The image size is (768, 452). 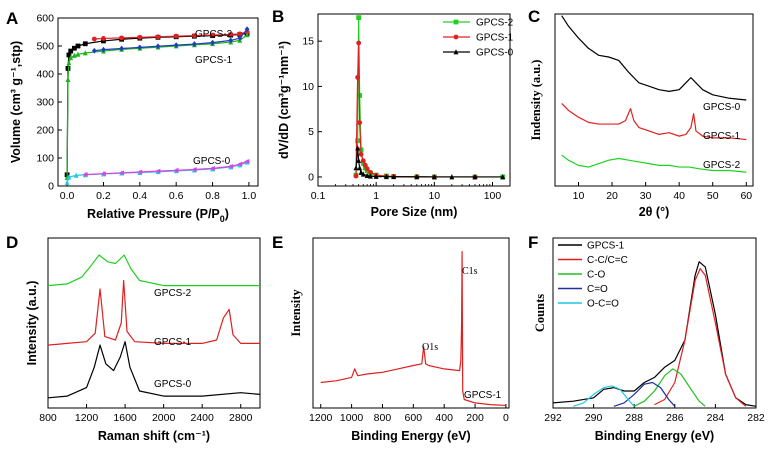 What do you see at coordinates (308, 42) in the screenshot?
I see `panel-b-ytick-label: 15` at bounding box center [308, 42].